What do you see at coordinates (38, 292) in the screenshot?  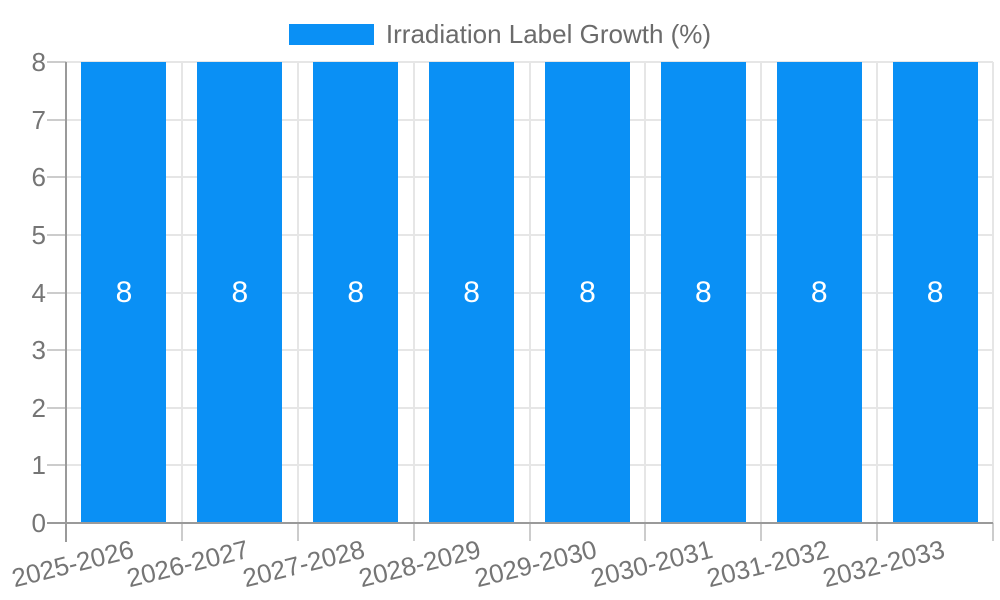 I see `y-axis-label: 4` at bounding box center [38, 292].